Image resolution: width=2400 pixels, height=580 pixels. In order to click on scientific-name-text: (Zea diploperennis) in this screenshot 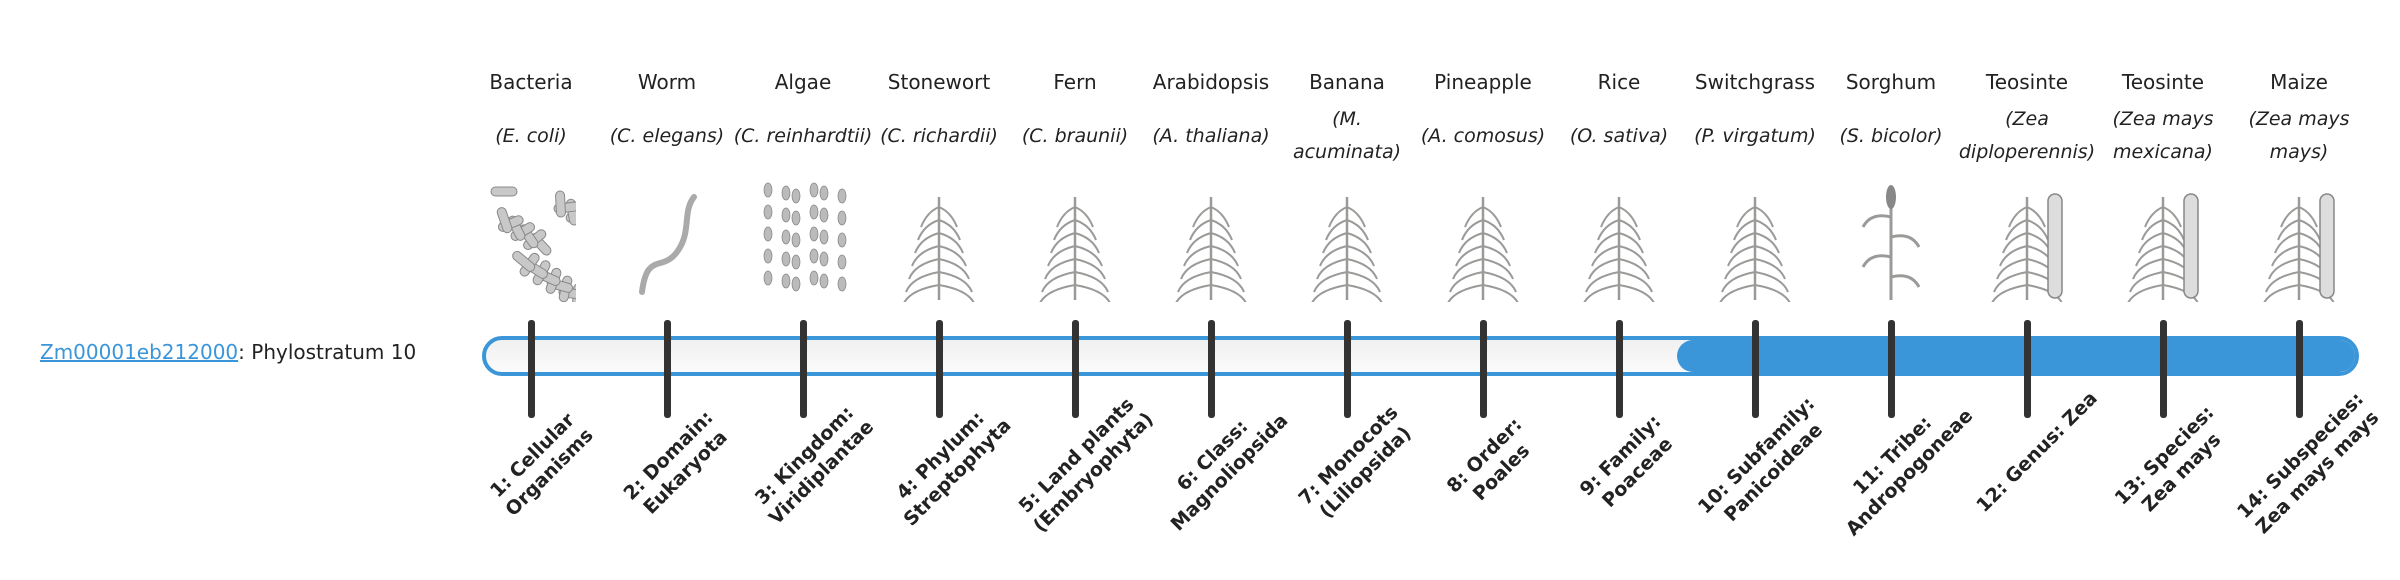, I will do `click(2027, 135)`.